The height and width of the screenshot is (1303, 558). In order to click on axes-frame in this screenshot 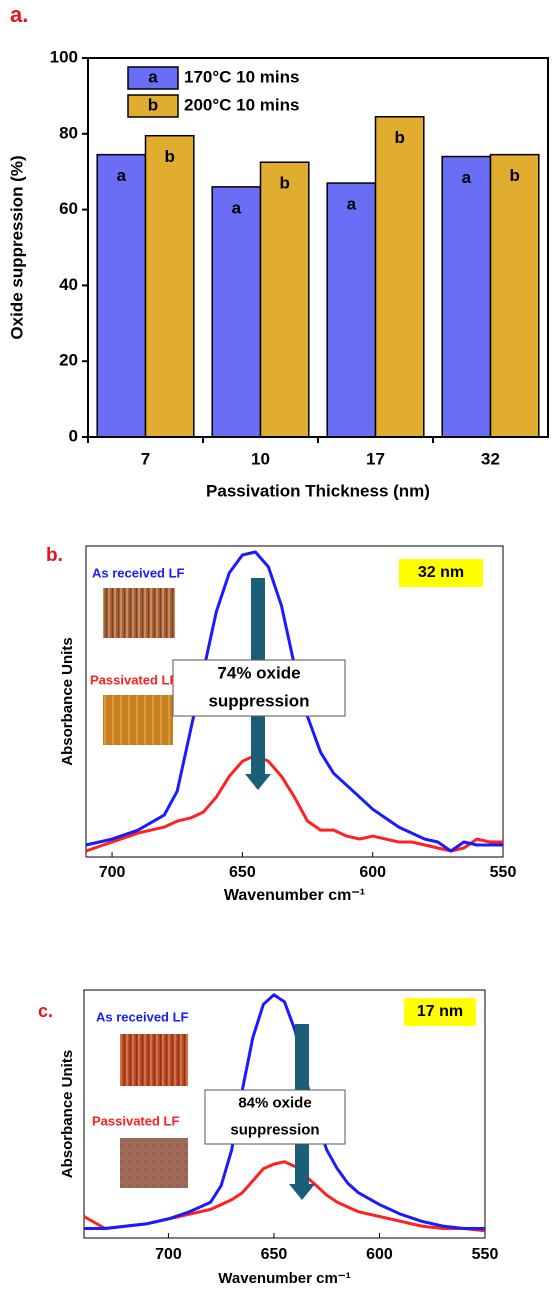, I will do `click(284, 1114)`.